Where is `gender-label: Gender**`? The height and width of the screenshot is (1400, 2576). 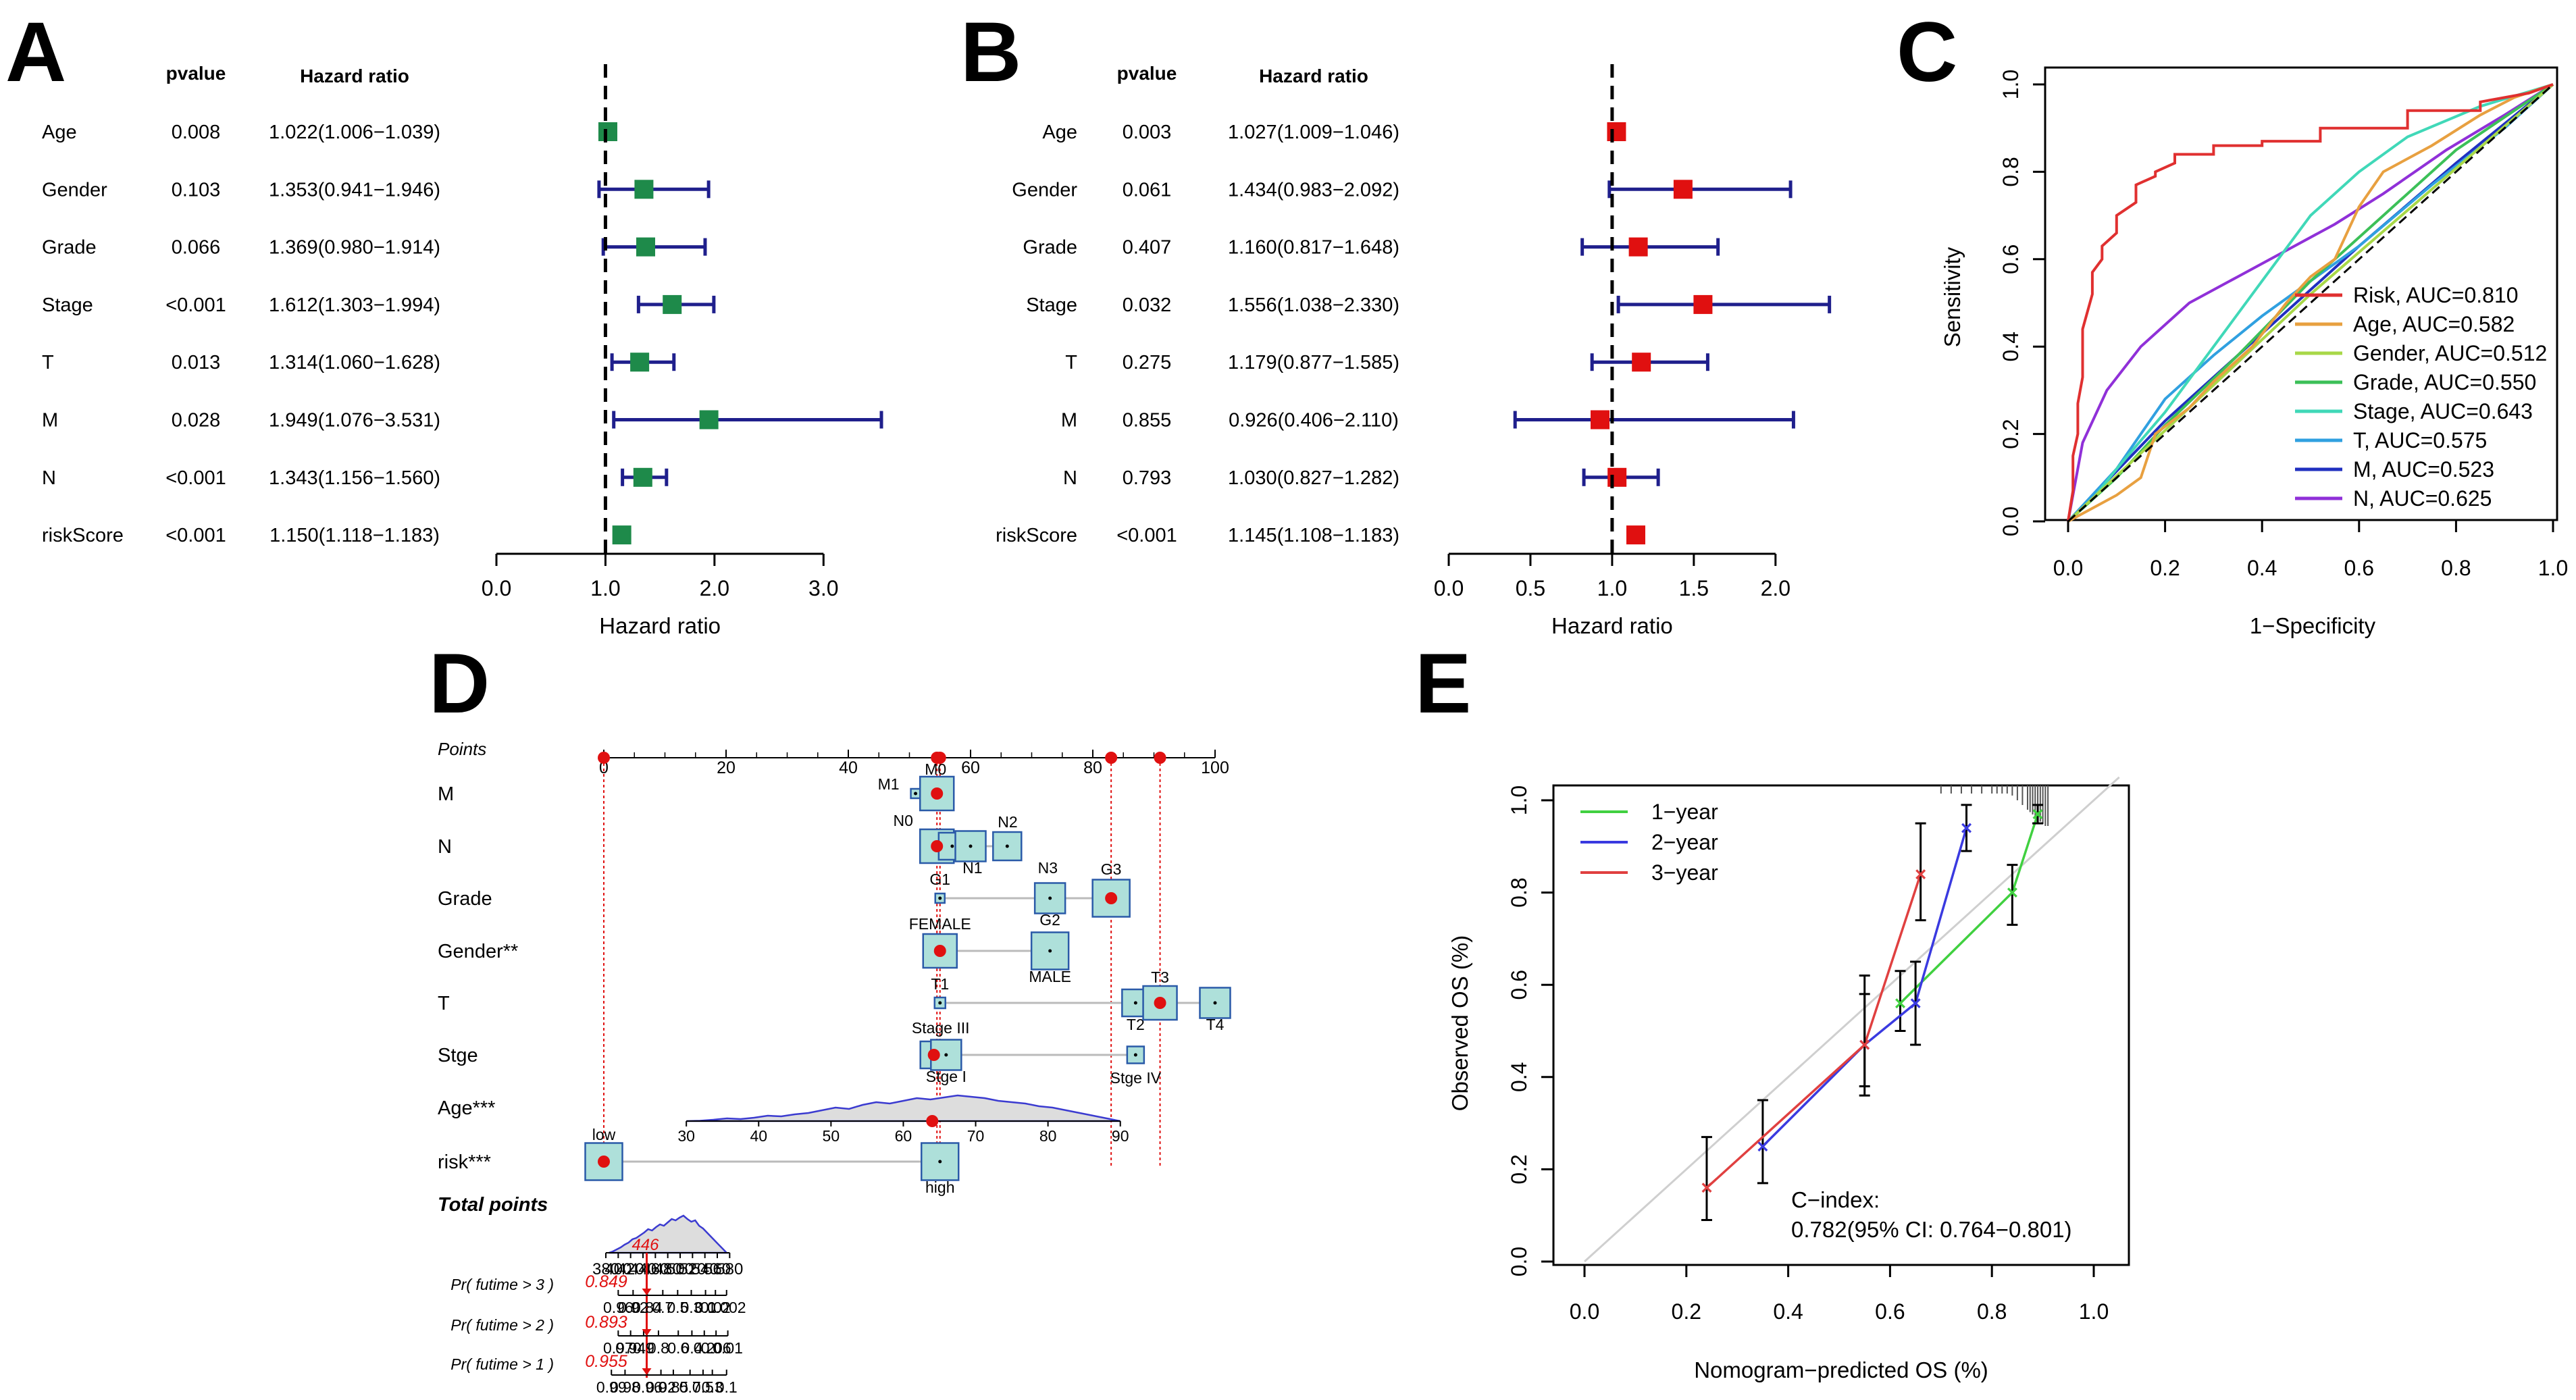 gender-label: Gender** is located at coordinates (478, 951).